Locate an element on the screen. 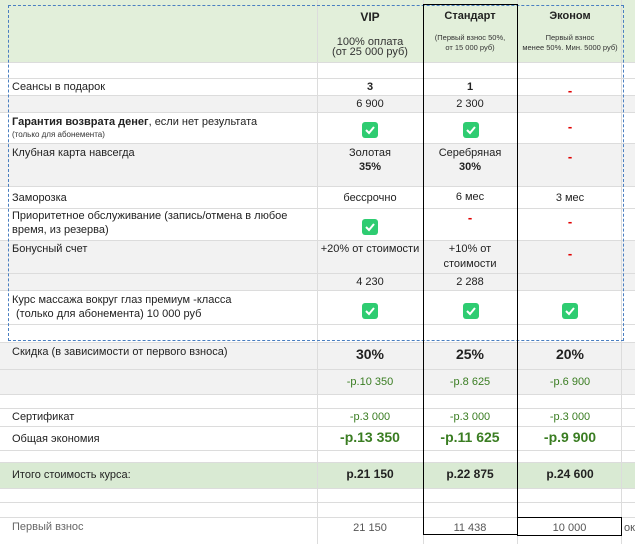 The width and height of the screenshot is (635, 544). guarantee-standard-check-icon is located at coordinates (471, 130).